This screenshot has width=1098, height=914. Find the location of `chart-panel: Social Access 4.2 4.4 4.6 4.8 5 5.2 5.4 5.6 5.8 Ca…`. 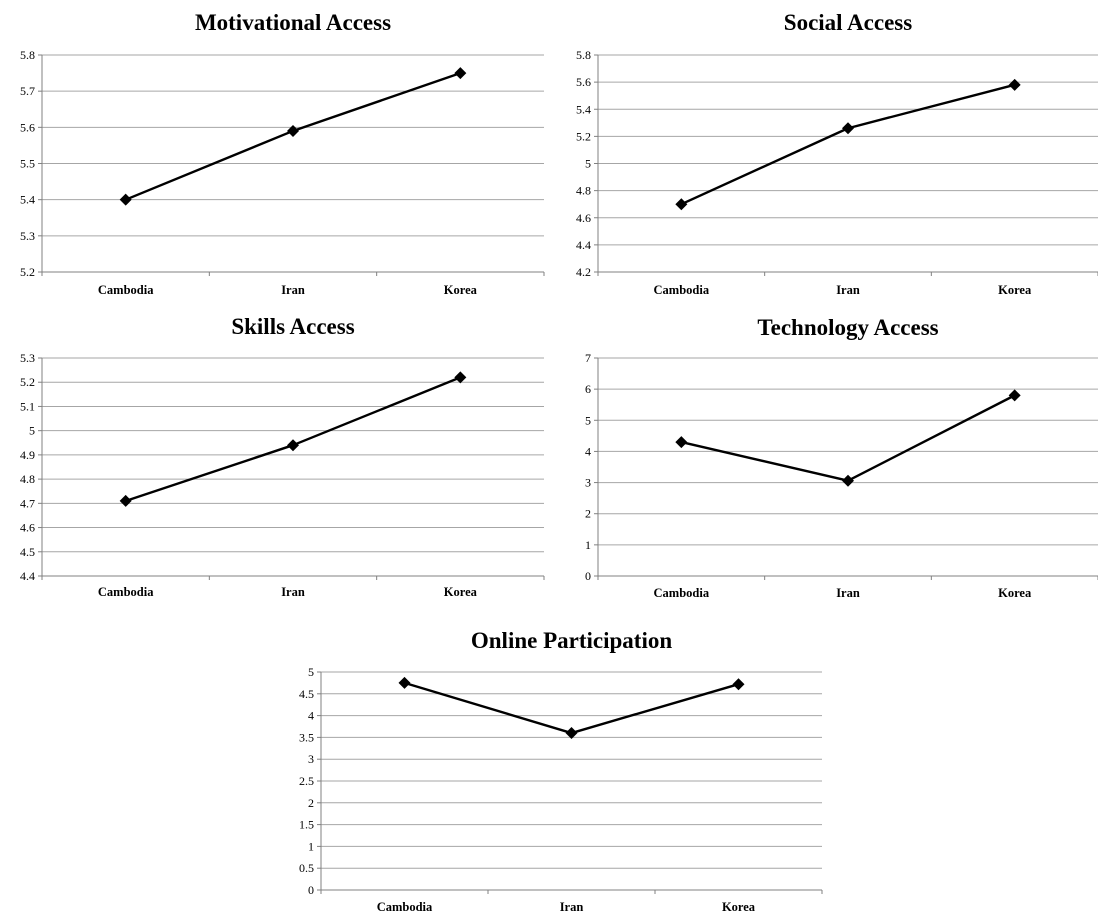

chart-panel: Social Access 4.2 4.4 4.6 4.8 5 5.2 5.4 5.6 5.8 Ca… is located at coordinates (837, 153).